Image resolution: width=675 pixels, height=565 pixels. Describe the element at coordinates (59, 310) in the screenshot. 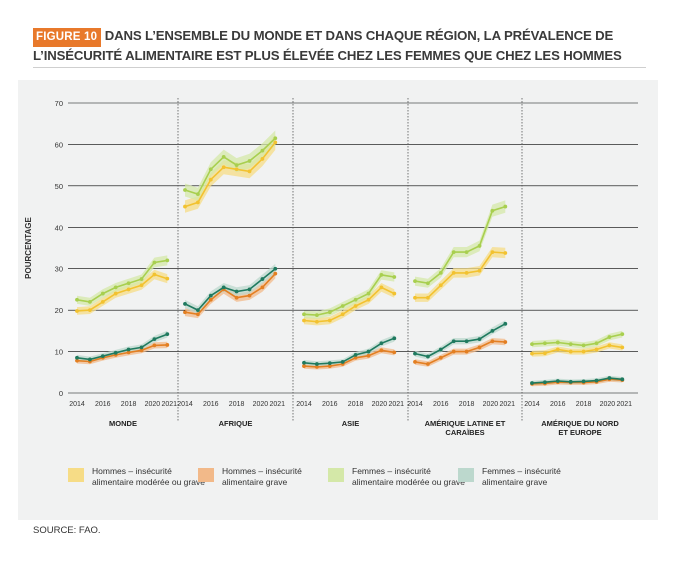

I see `y-tick-label: 20` at that location.